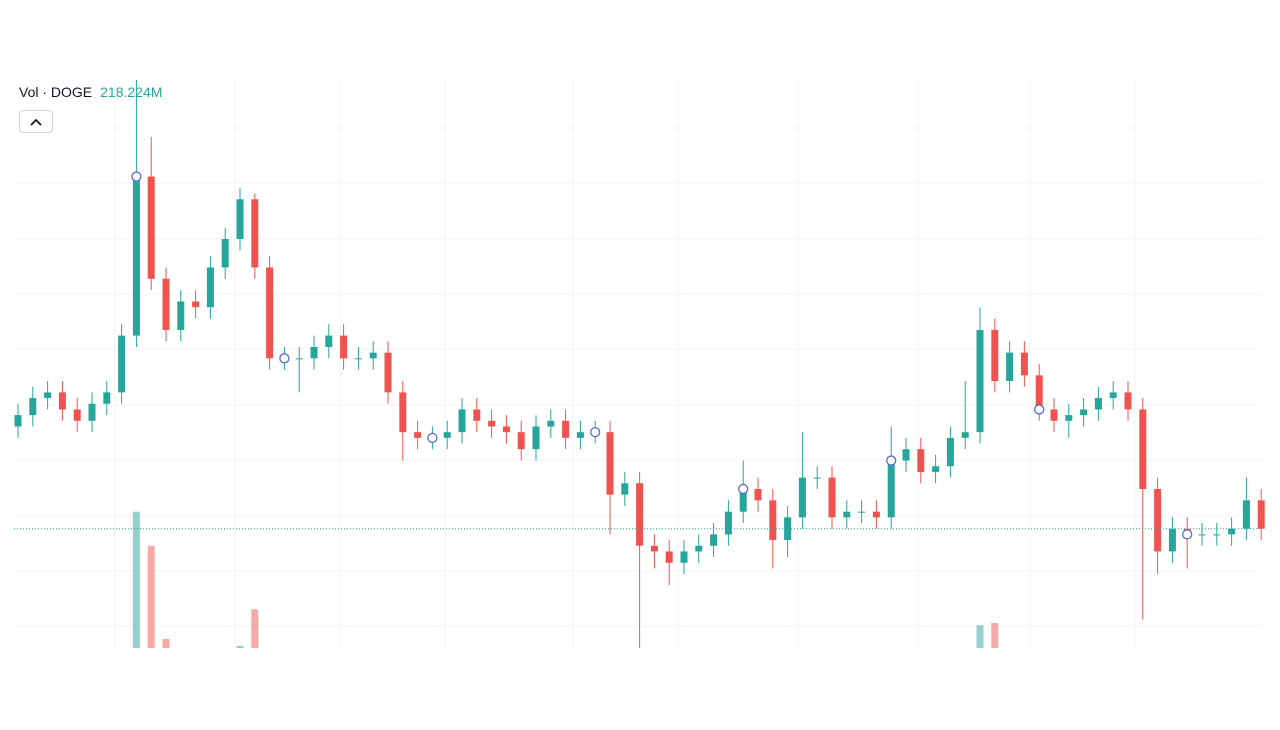 The width and height of the screenshot is (1280, 730). Describe the element at coordinates (131, 92) in the screenshot. I see `indicator-value: 218.224M` at that location.